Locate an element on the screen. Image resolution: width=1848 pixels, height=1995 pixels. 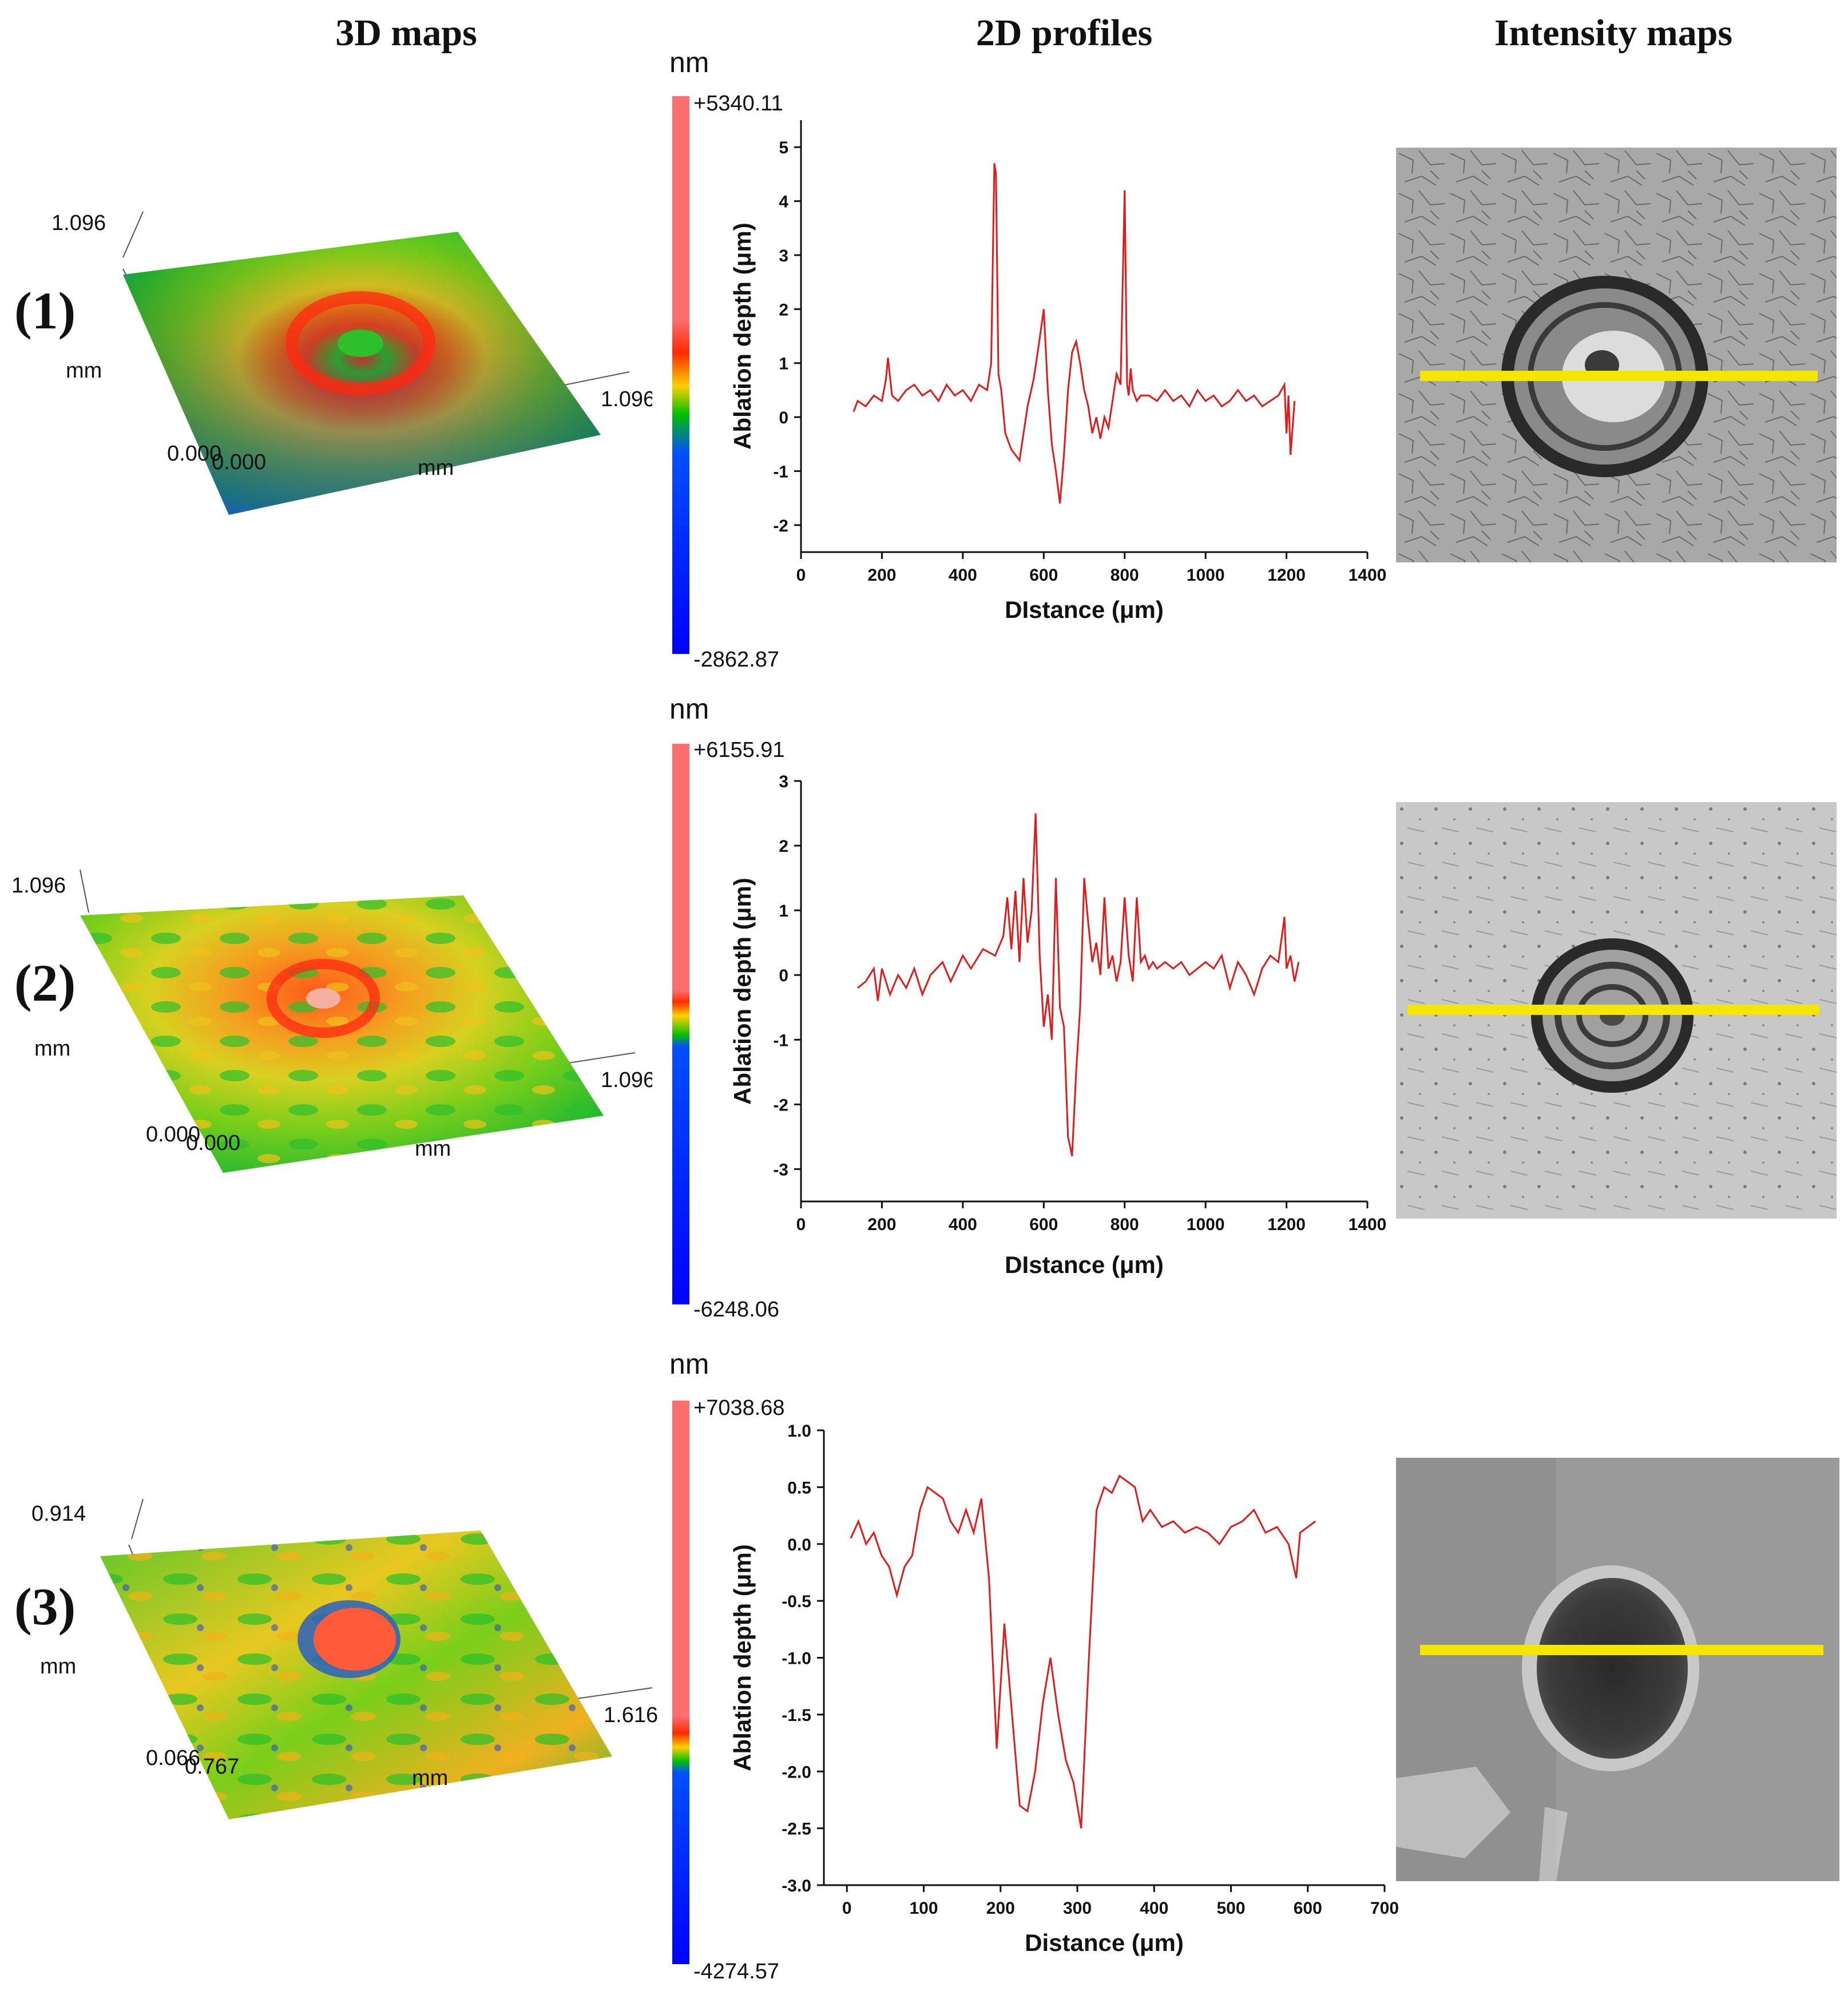
x-tick-label: 300 is located at coordinates (1077, 1908).